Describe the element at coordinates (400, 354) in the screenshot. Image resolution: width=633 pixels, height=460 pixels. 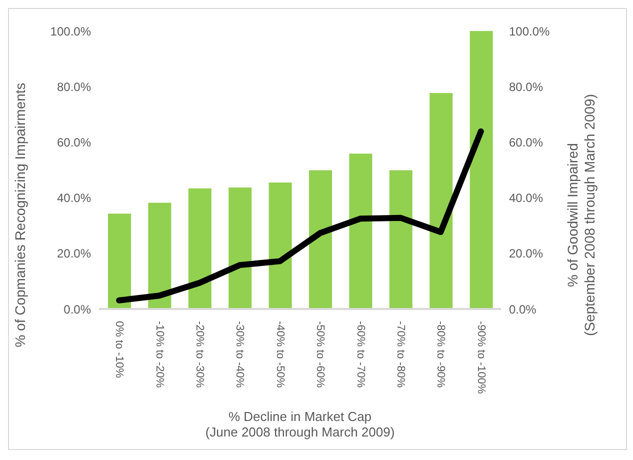
I see `x-tick-label: -70% to -80%` at that location.